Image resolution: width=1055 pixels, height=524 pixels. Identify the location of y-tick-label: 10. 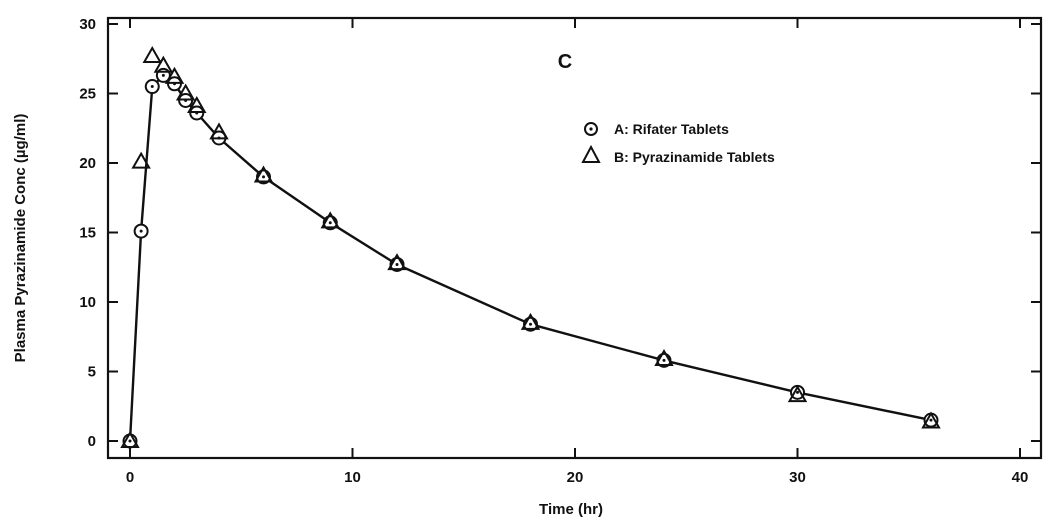
(87, 302).